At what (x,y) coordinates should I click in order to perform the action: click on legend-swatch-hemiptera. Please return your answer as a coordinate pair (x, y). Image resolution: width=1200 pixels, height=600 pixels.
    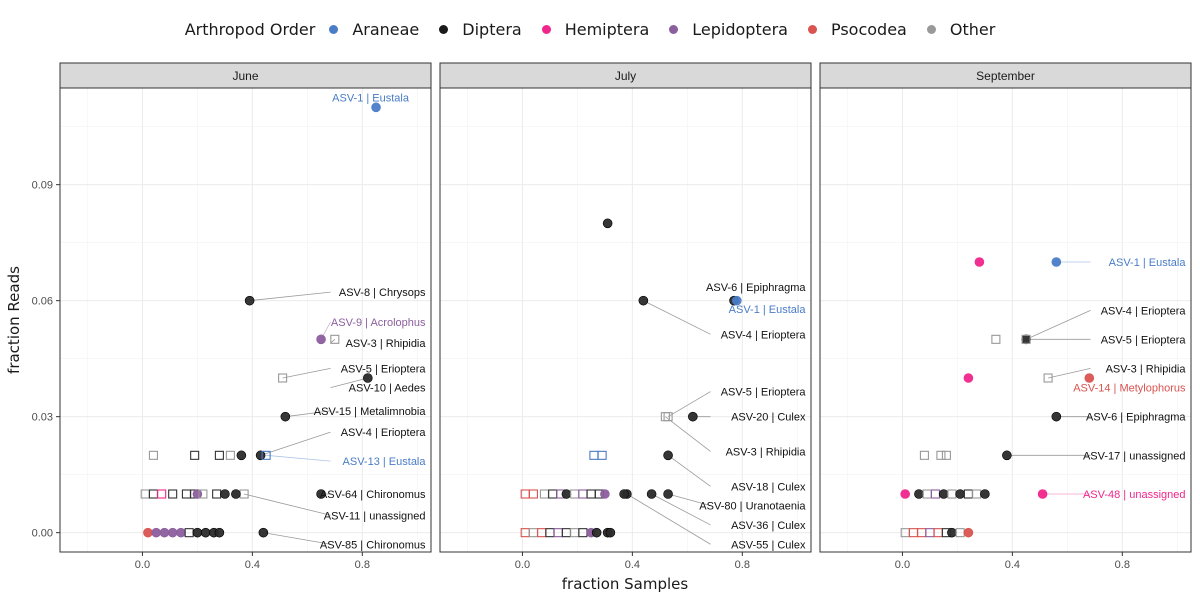
    Looking at the image, I should click on (546, 29).